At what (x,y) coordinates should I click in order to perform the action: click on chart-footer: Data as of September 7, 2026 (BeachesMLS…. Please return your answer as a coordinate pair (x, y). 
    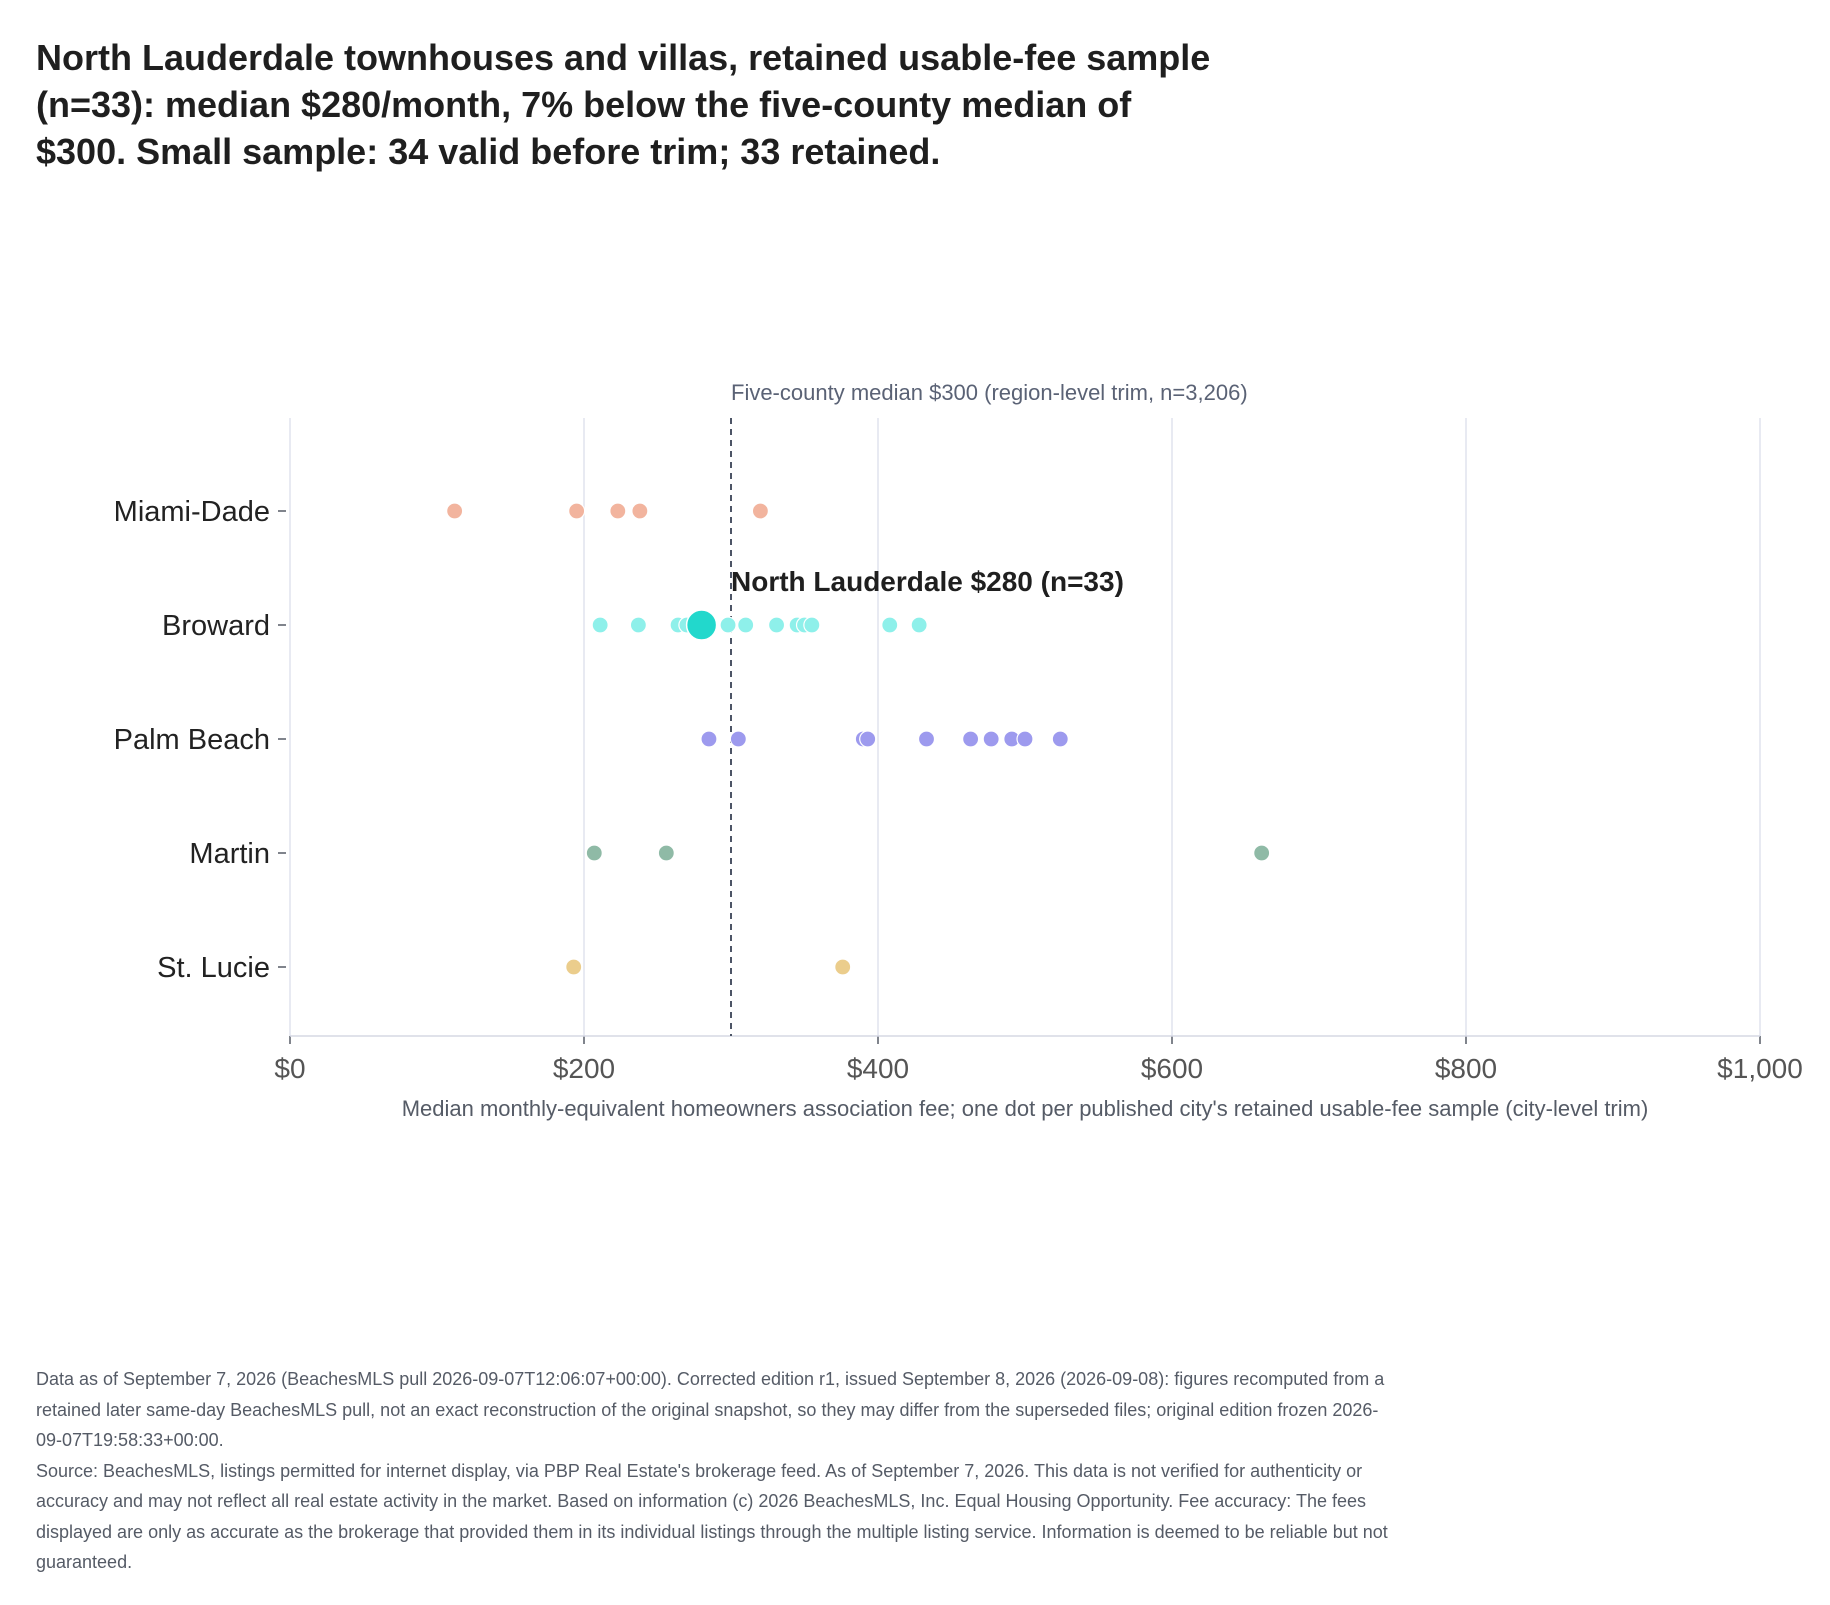
    Looking at the image, I should click on (716, 1471).